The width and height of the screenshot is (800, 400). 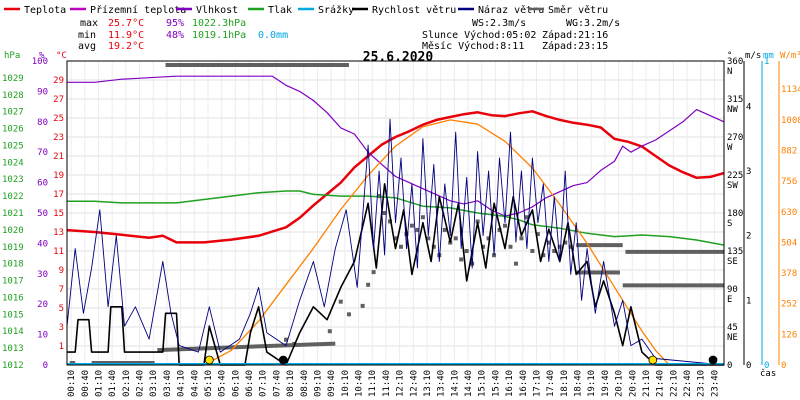 I want to click on pressure-tick-11: 1023, so click(x=13, y=180).